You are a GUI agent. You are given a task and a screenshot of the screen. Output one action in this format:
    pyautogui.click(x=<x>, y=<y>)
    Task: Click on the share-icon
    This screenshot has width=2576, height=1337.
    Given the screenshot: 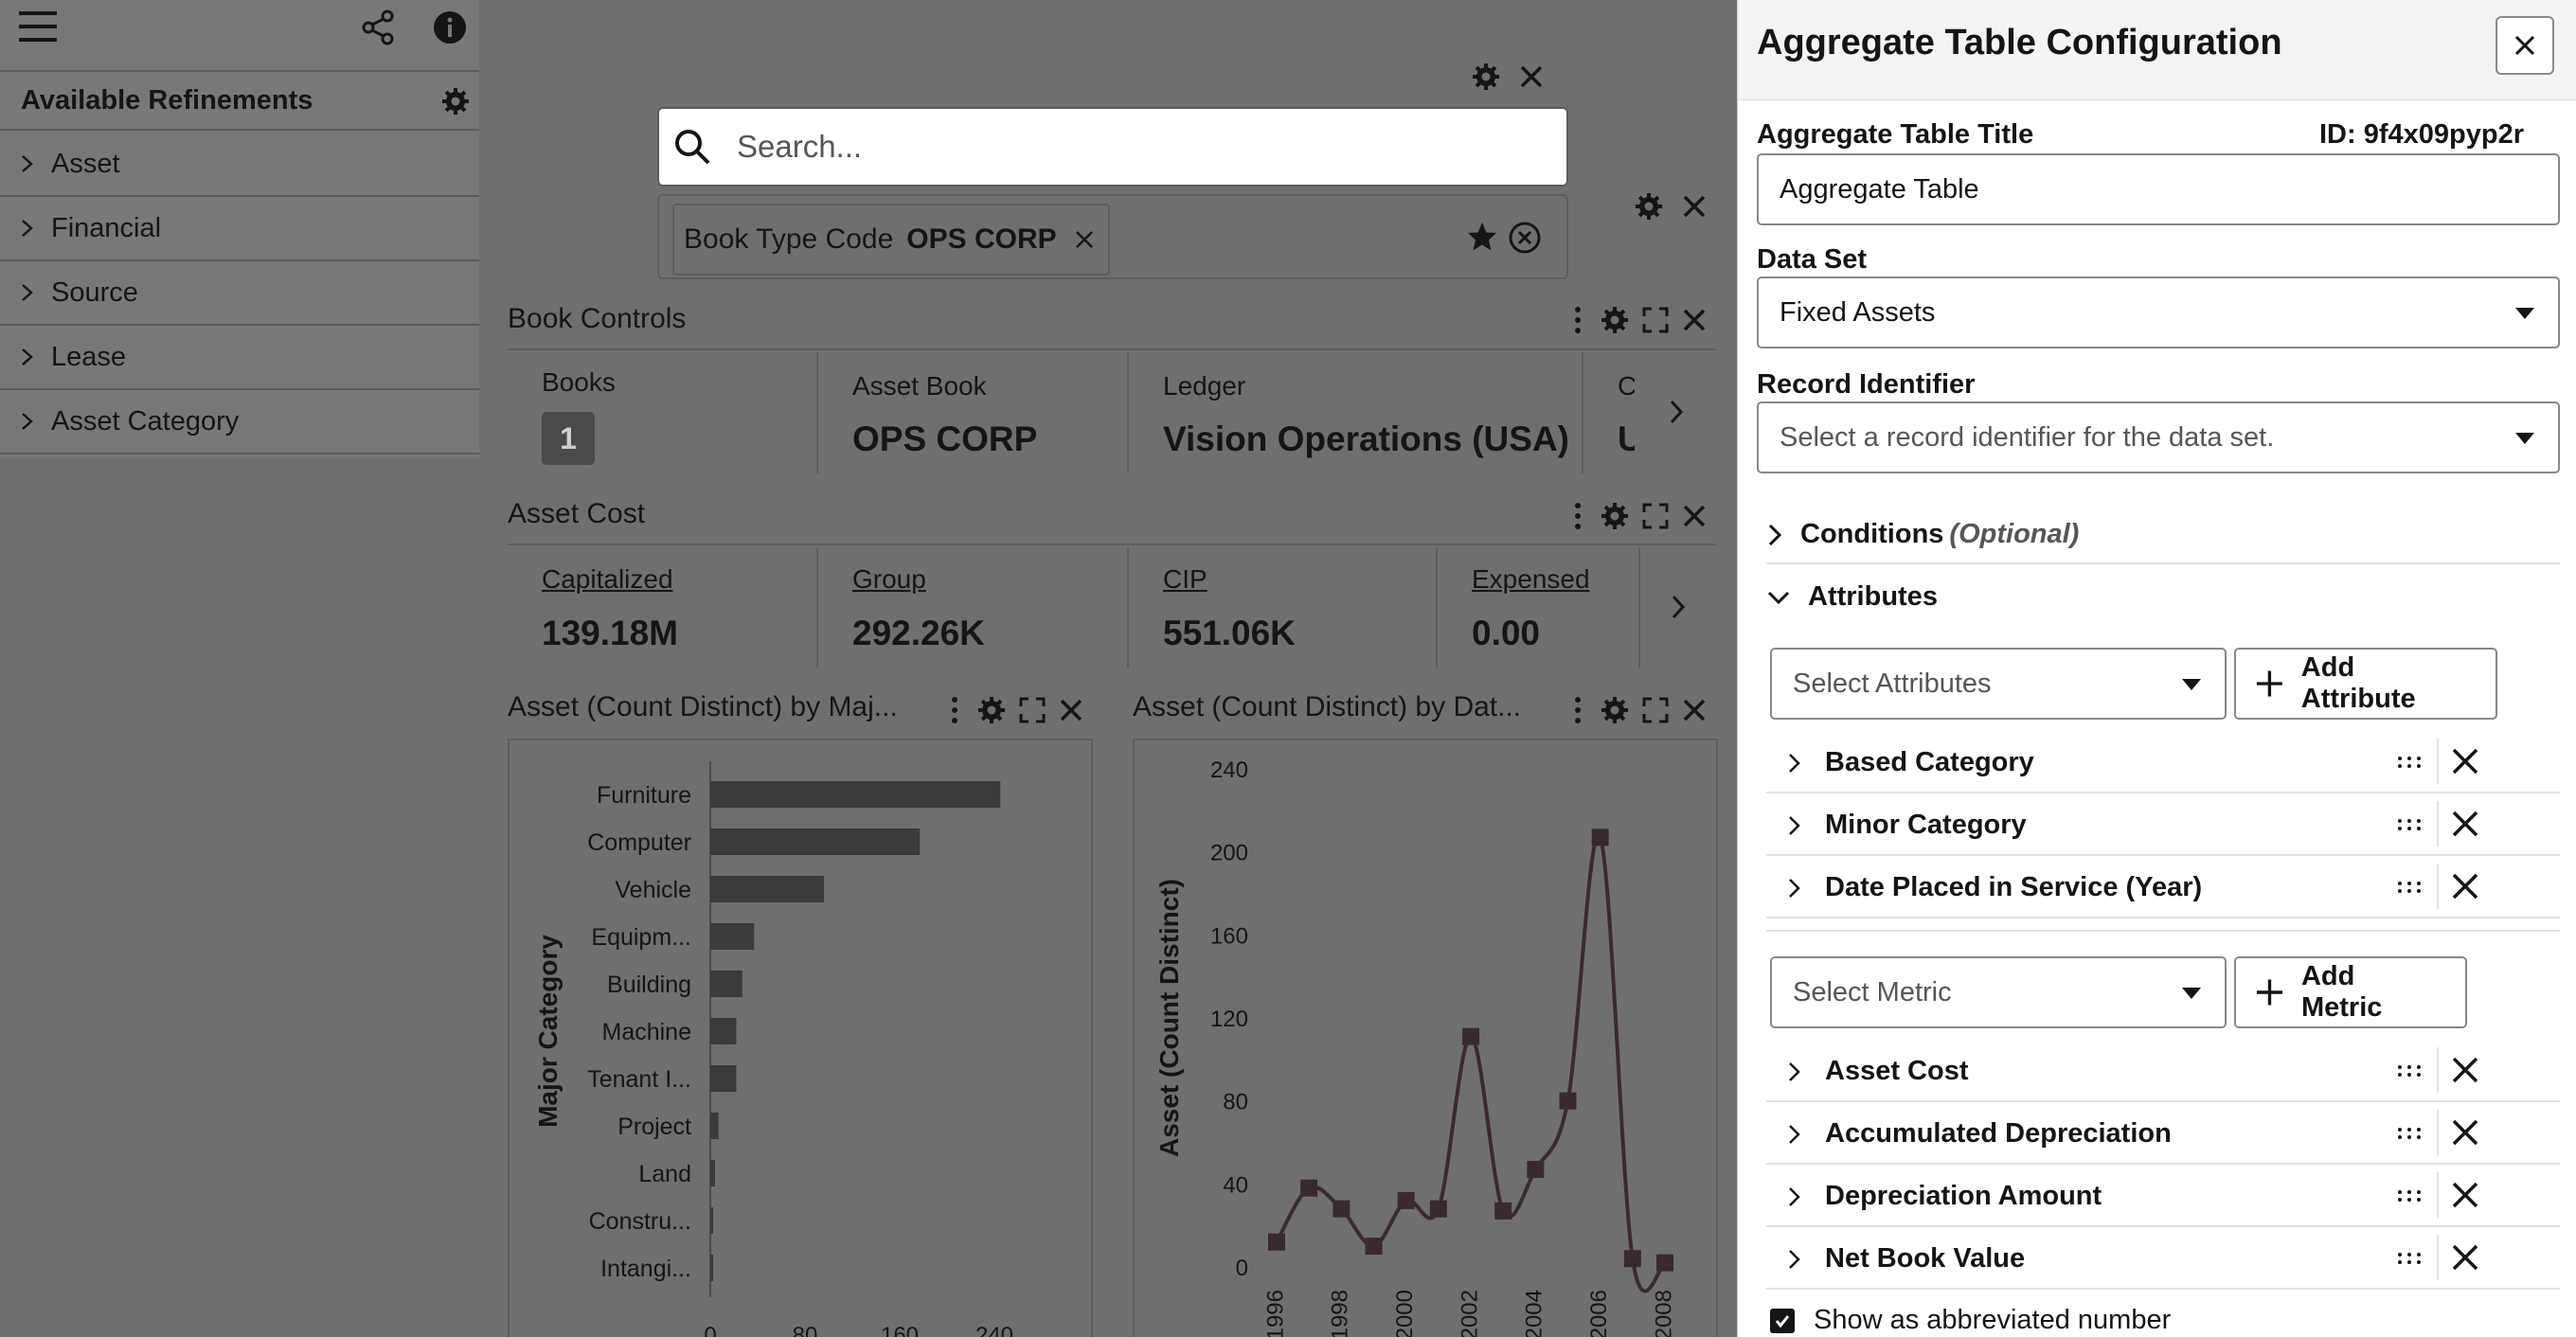 What is the action you would take?
    pyautogui.click(x=378, y=27)
    